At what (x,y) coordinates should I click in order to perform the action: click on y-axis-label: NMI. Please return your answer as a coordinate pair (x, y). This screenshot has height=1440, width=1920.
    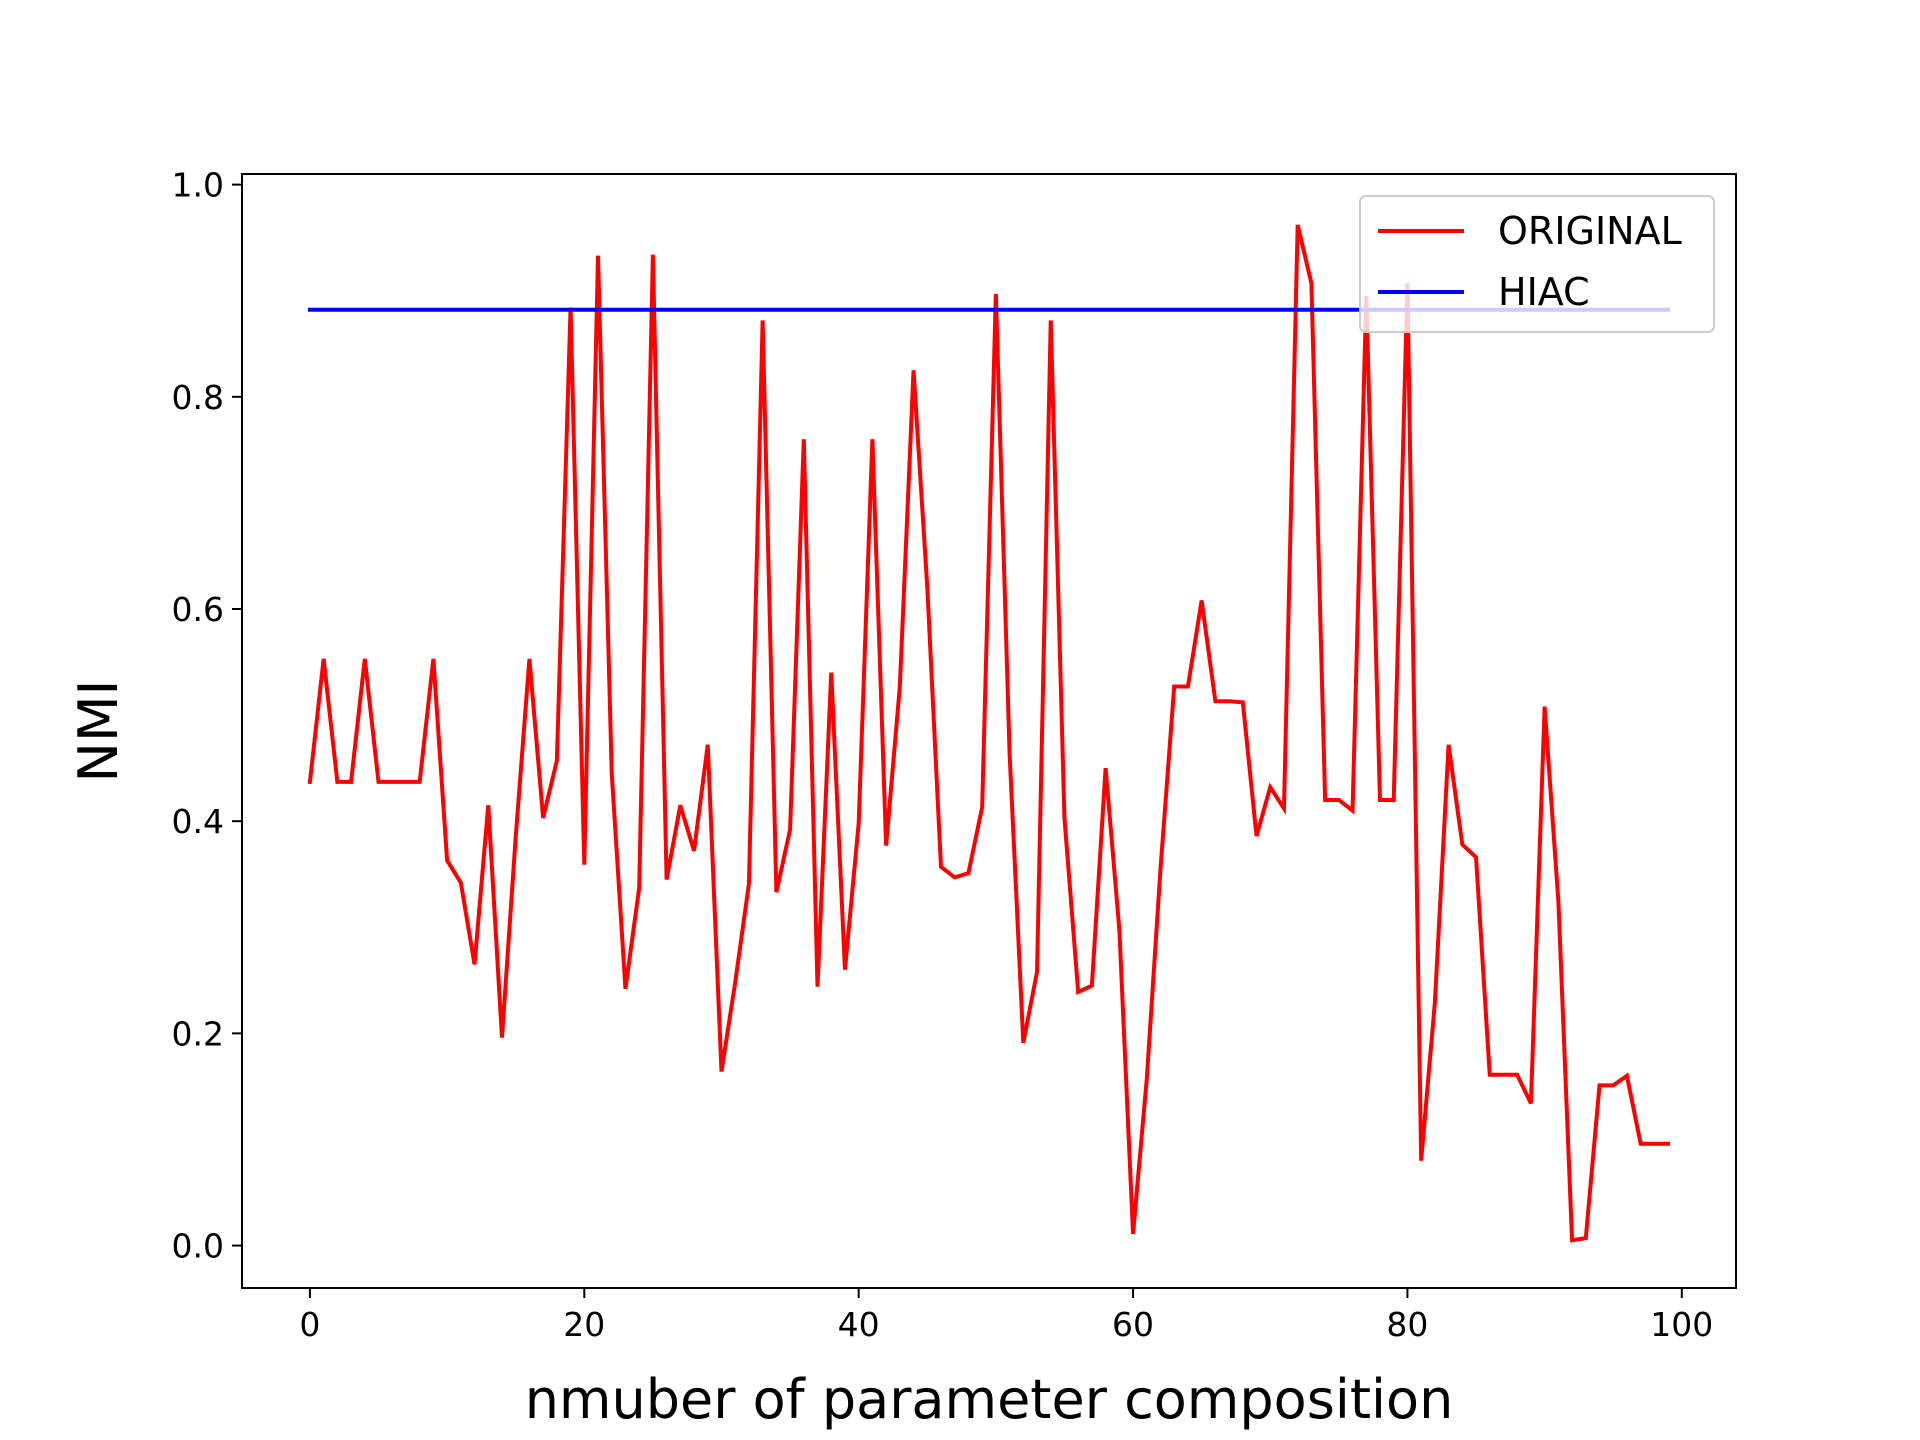
    Looking at the image, I should click on (98, 731).